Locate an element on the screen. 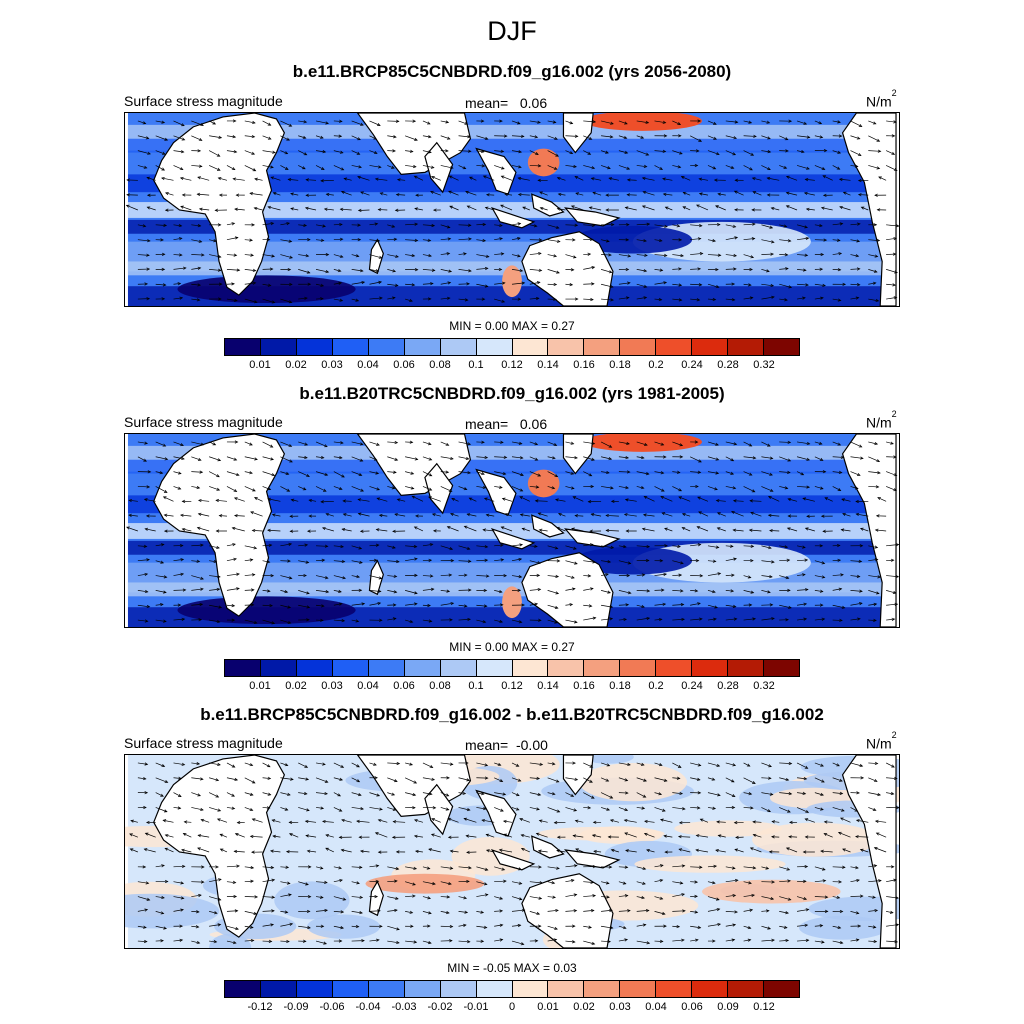  colorbar-tick-label: 0 is located at coordinates (512, 1007).